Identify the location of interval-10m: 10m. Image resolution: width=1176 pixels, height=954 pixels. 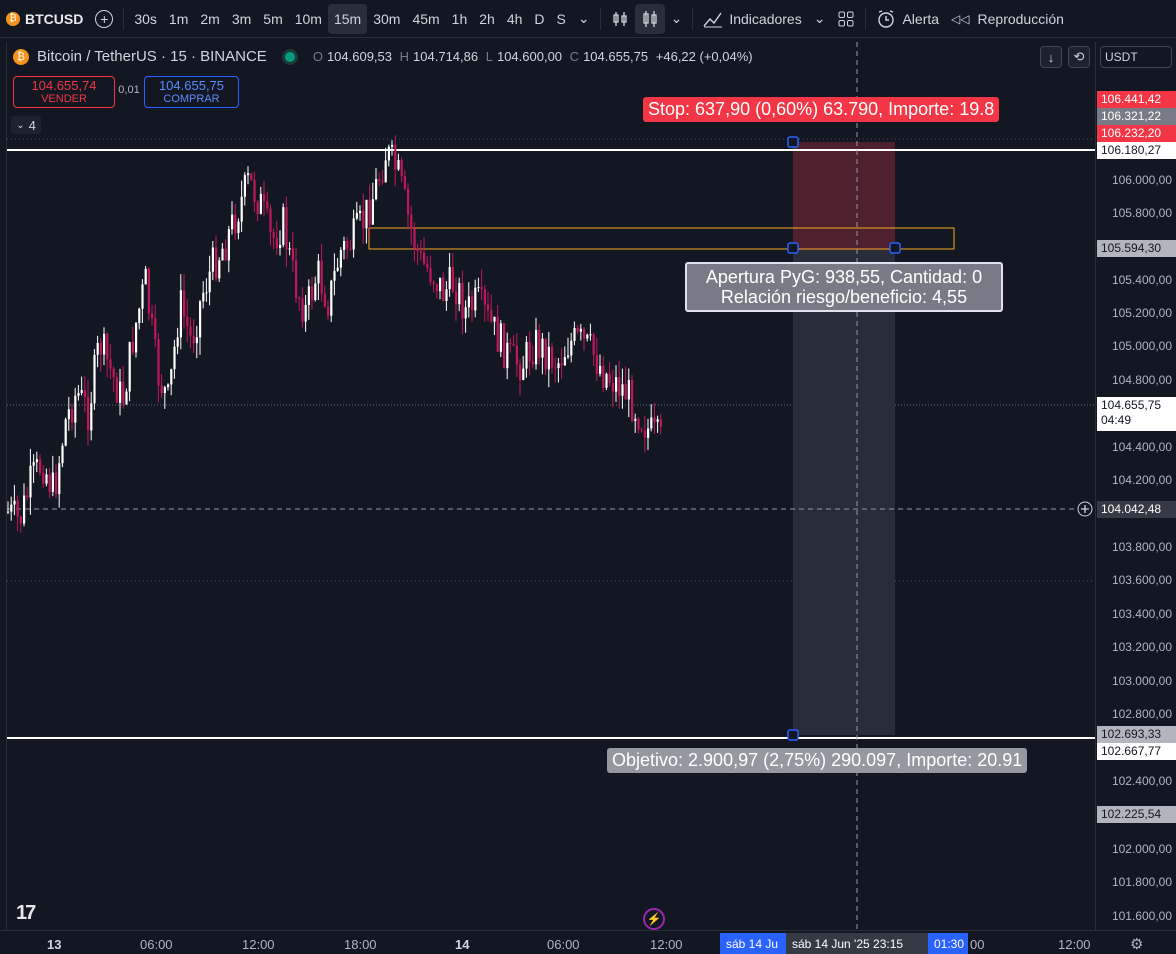
(308, 18).